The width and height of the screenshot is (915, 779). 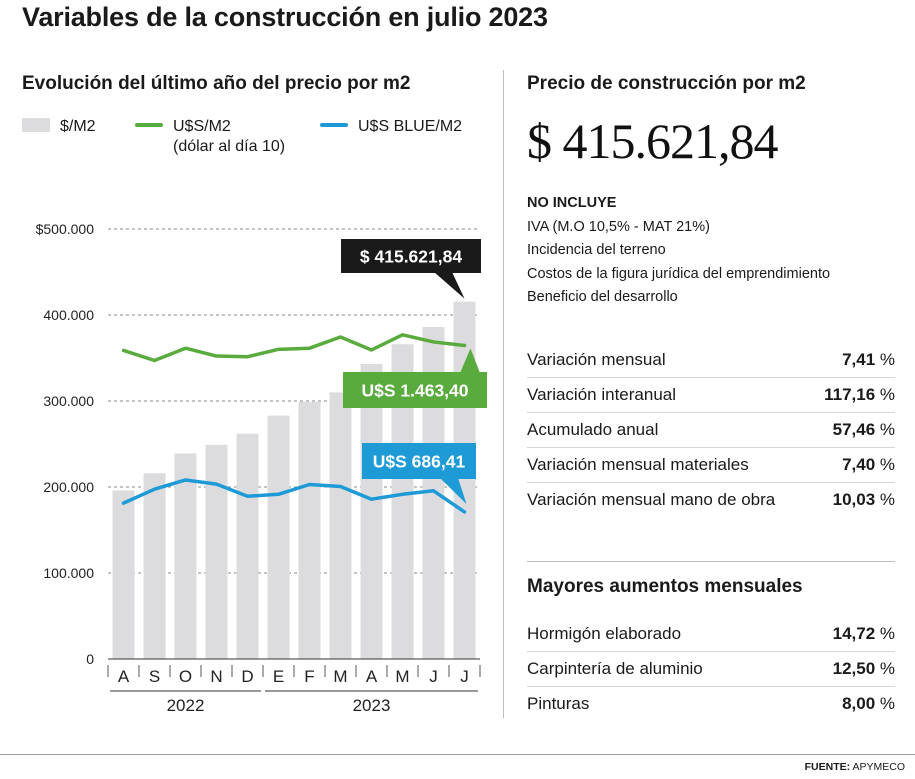 I want to click on legend-blue: U$S BLUE/M2, so click(x=391, y=127).